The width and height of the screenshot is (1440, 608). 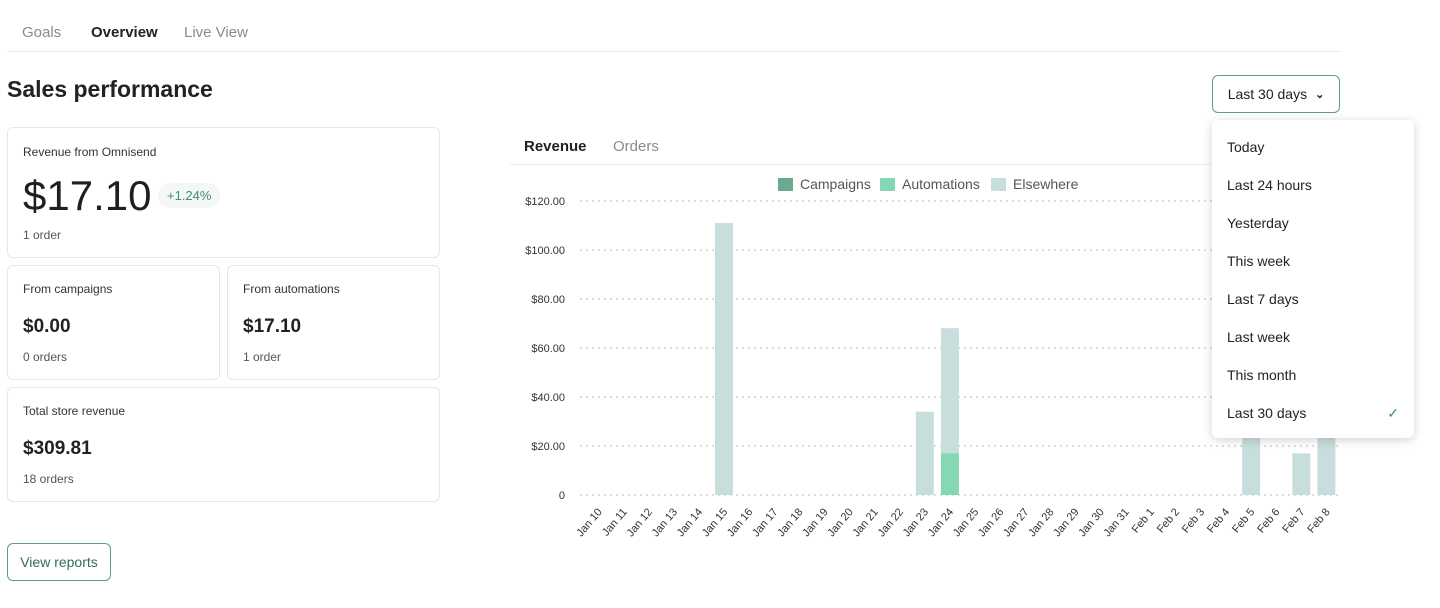 What do you see at coordinates (562, 496) in the screenshot?
I see `y-tick-label: 0` at bounding box center [562, 496].